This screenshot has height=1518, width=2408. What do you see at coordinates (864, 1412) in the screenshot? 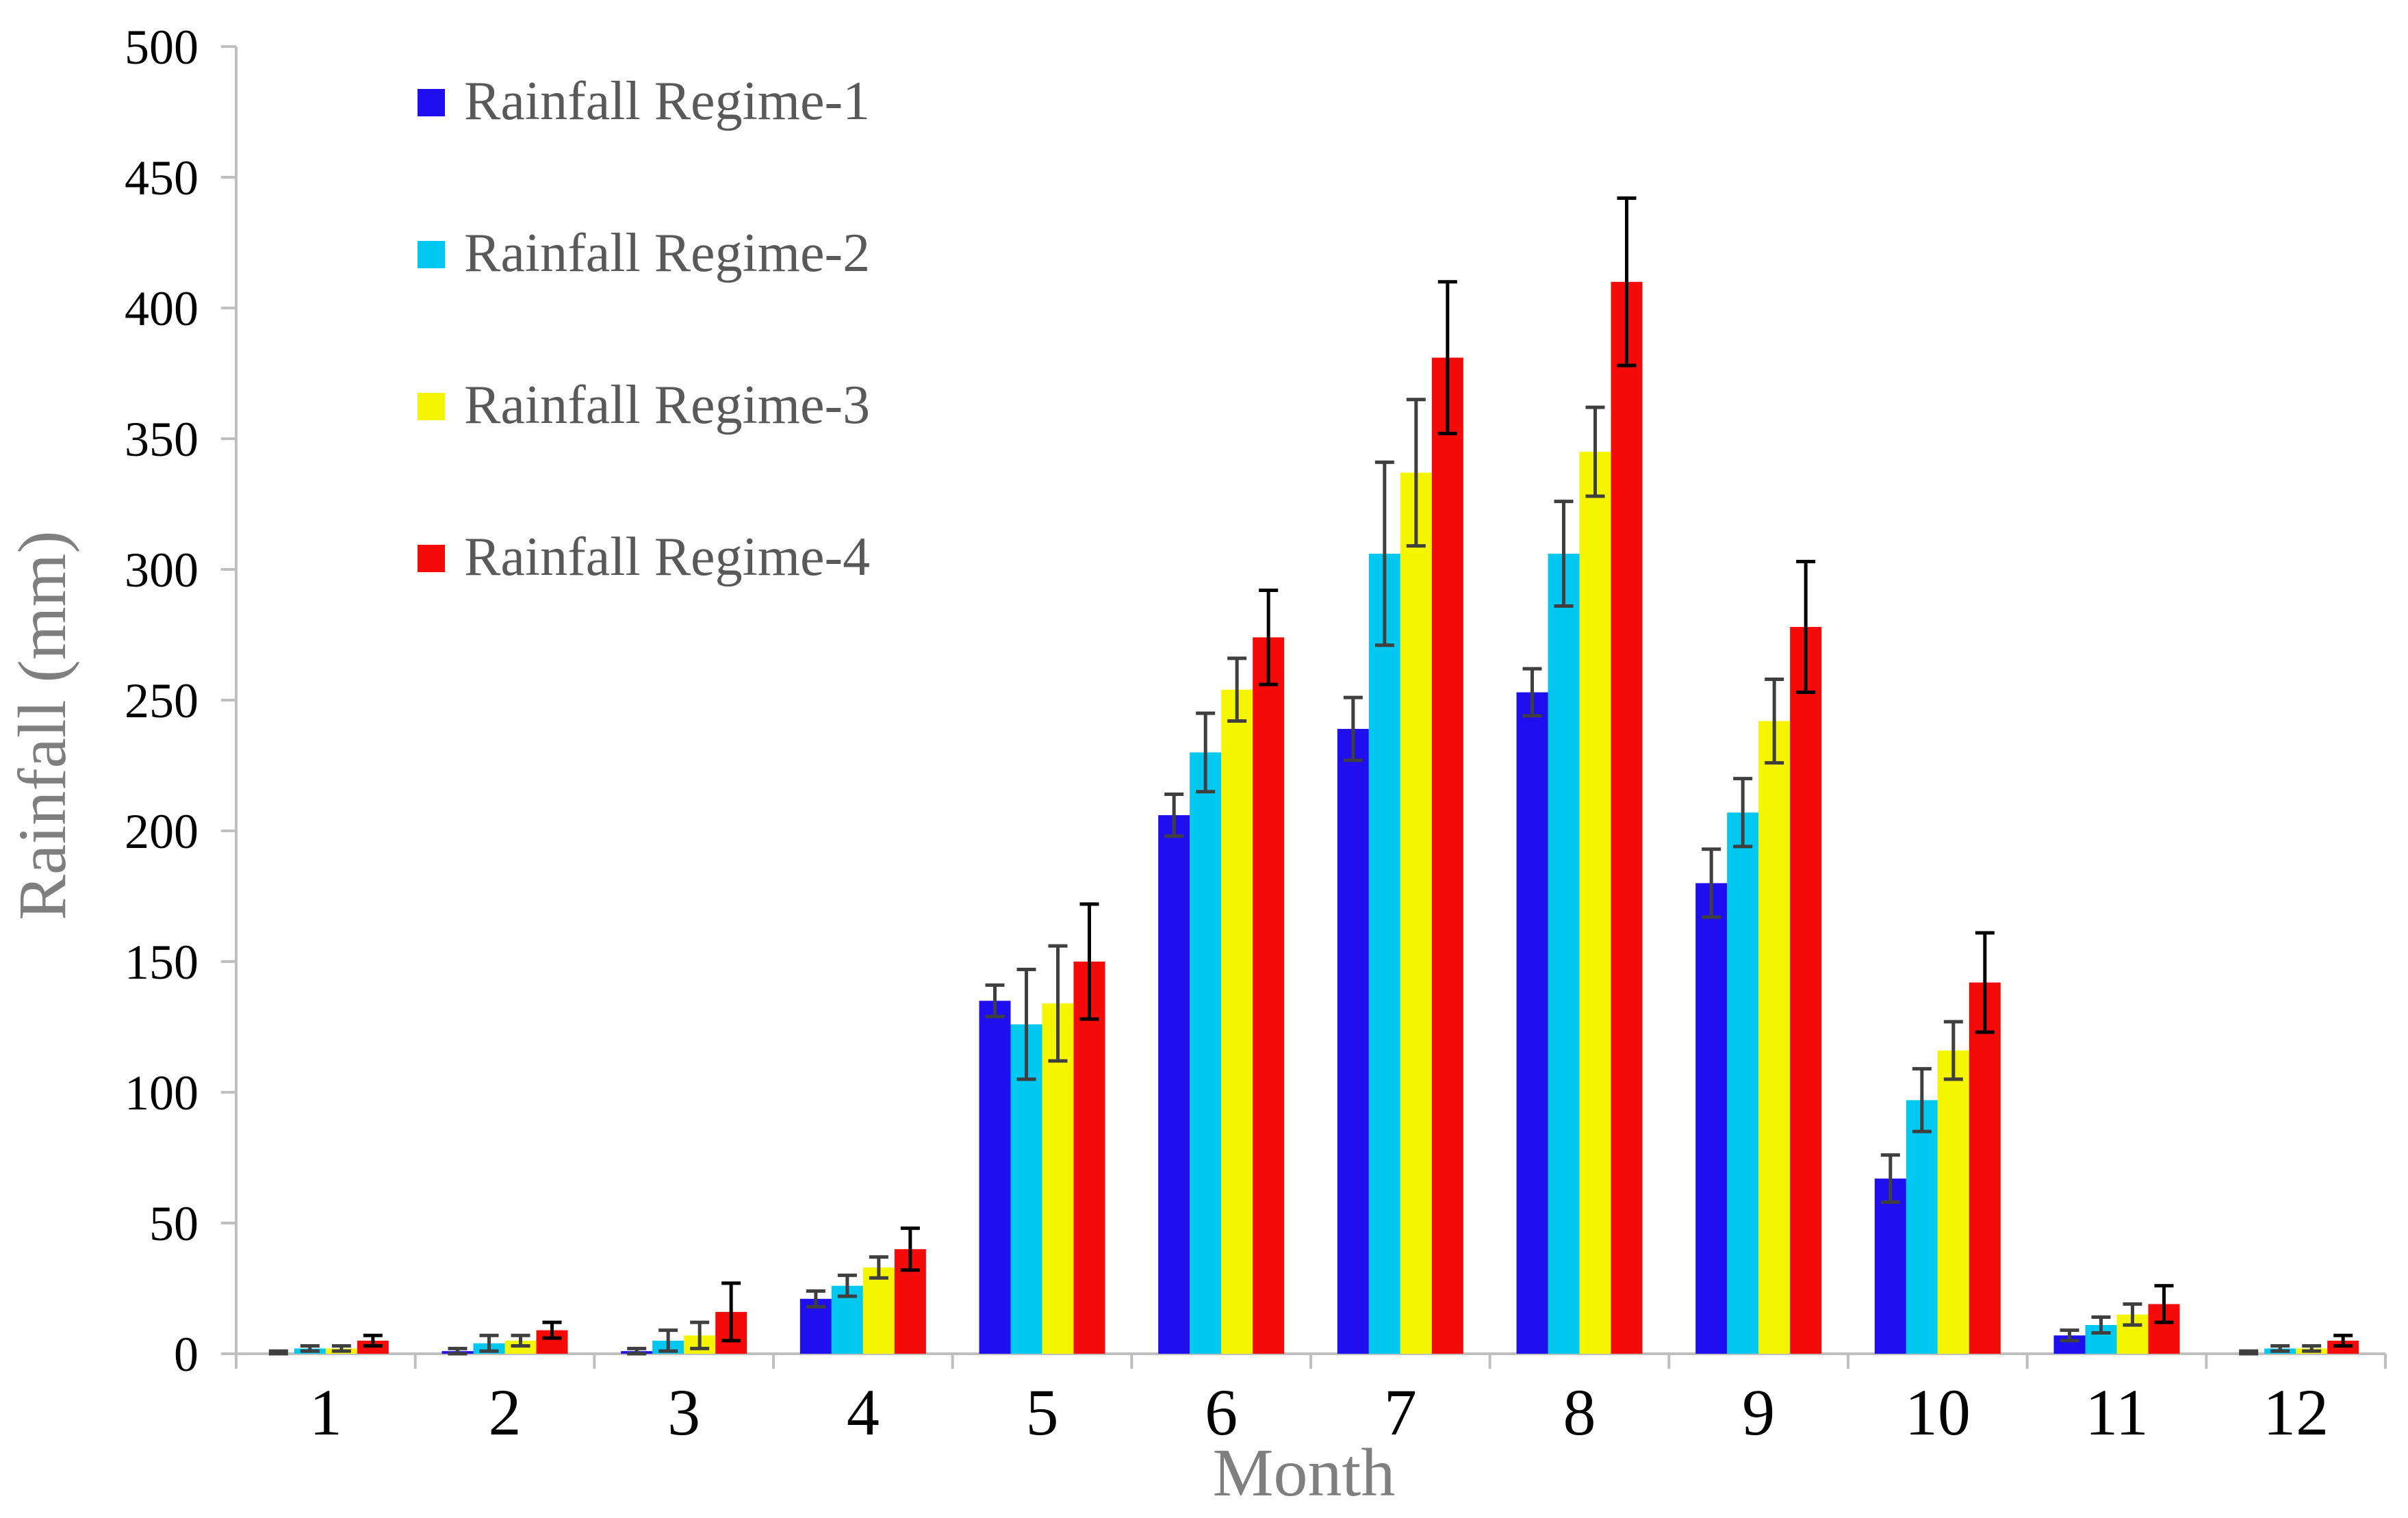
I see `x-tick-label: 4` at bounding box center [864, 1412].